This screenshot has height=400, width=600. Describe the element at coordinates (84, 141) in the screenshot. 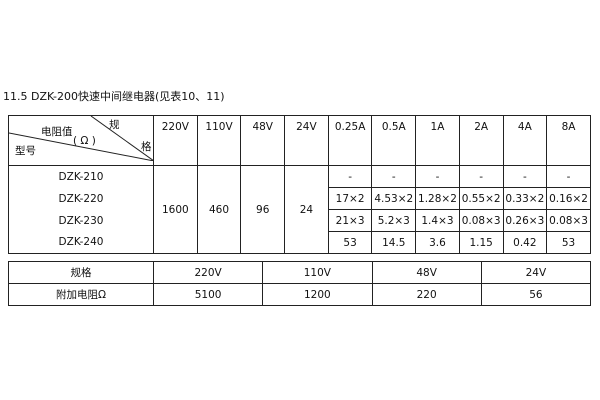

I see `corner-label-unit: ( Ω )` at that location.